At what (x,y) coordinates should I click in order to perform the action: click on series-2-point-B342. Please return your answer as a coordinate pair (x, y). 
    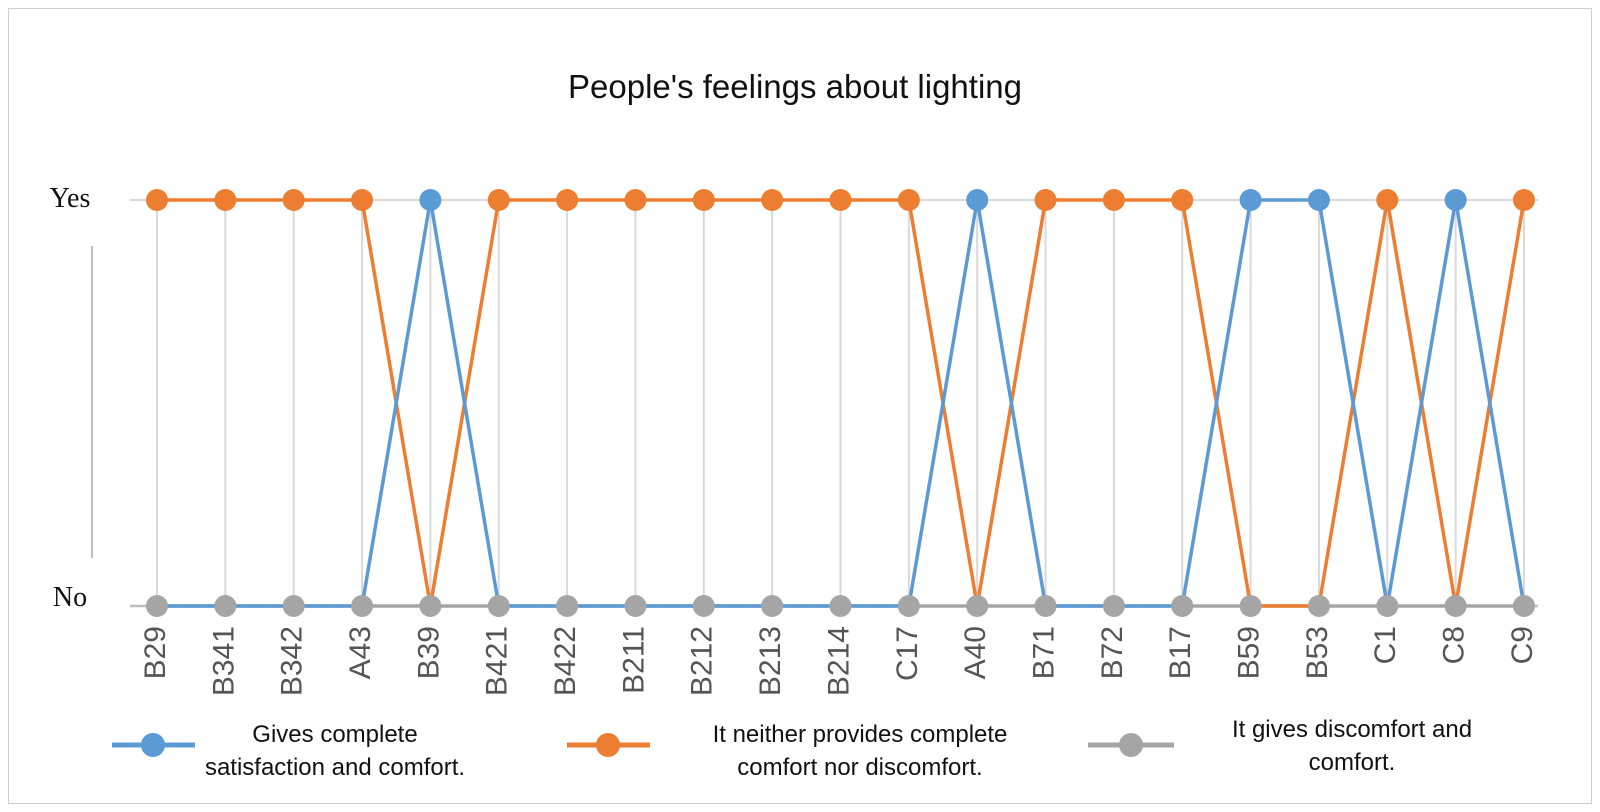
    Looking at the image, I should click on (293, 200).